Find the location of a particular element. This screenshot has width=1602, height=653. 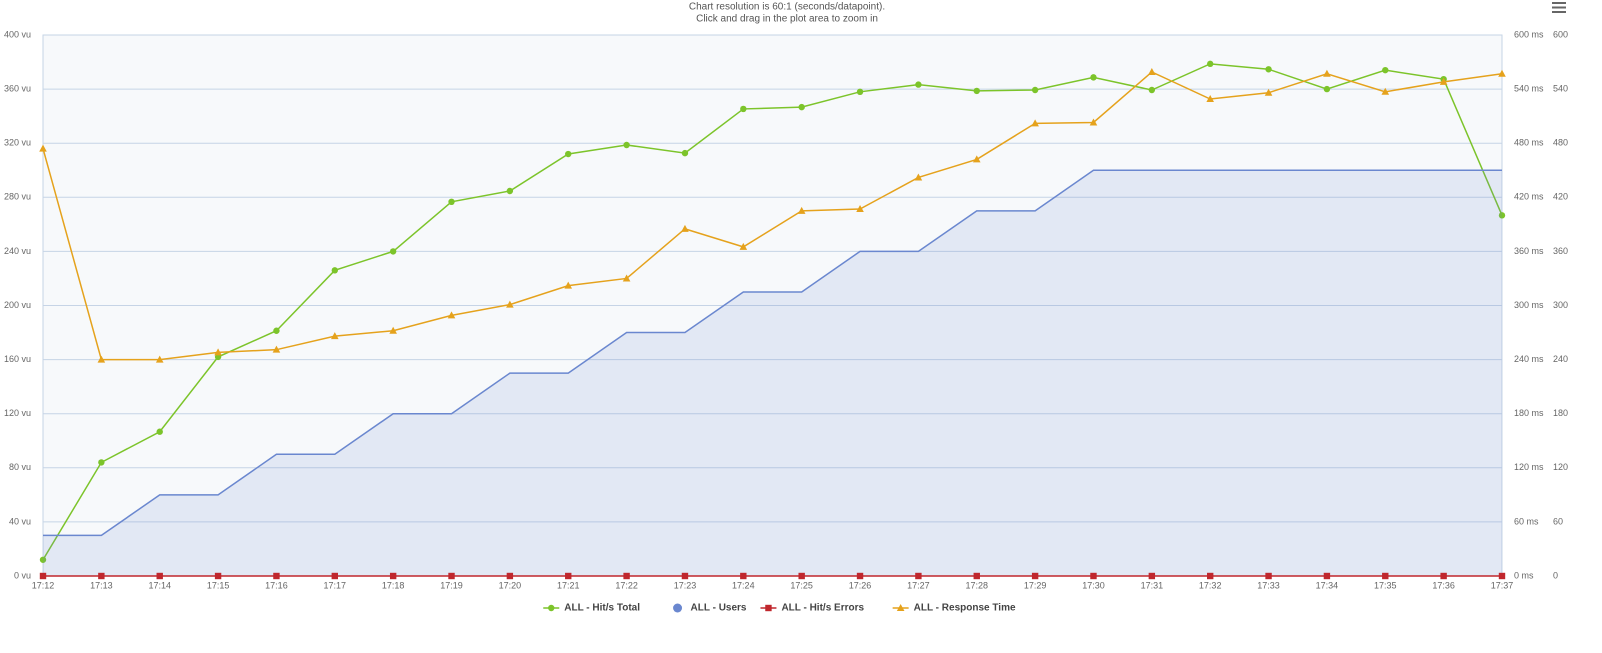

menu-button is located at coordinates (1560, 7).